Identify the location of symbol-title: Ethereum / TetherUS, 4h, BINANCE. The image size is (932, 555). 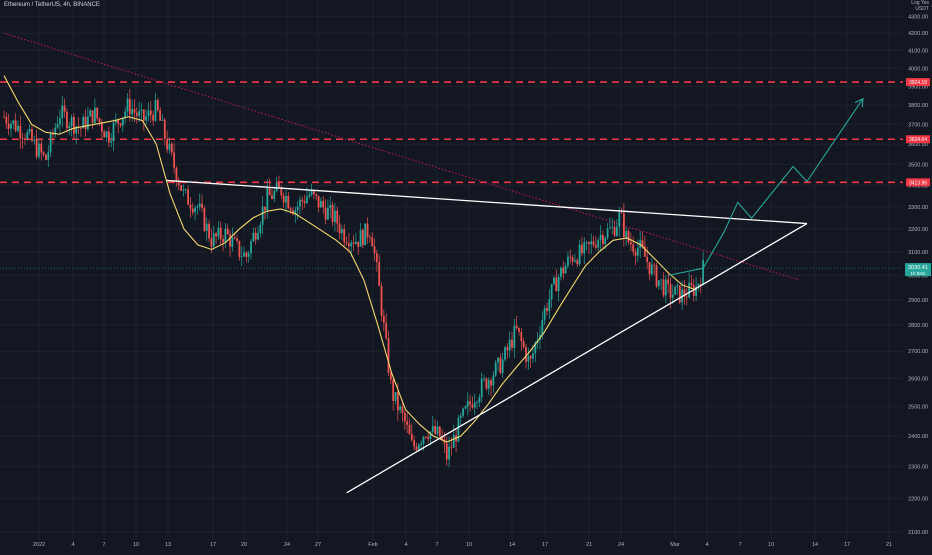
(52, 5).